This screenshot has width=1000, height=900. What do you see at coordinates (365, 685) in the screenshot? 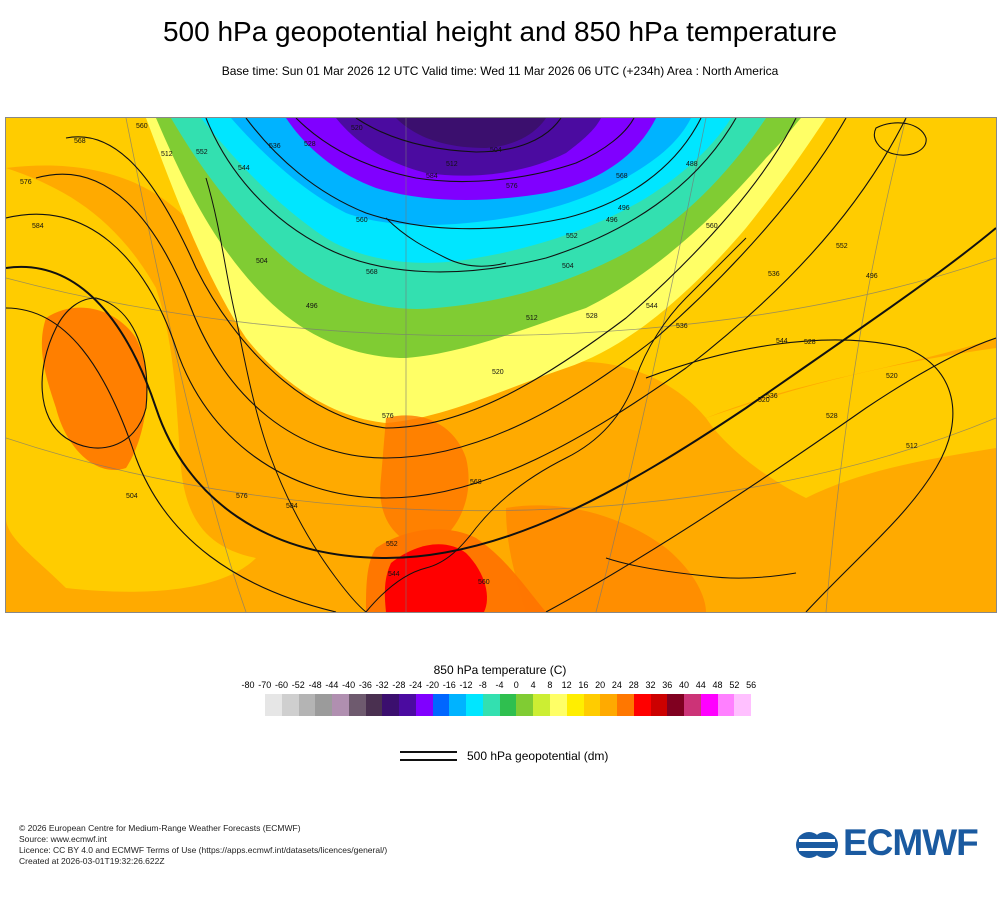
I see `legend-tick-label: -36` at bounding box center [365, 685].